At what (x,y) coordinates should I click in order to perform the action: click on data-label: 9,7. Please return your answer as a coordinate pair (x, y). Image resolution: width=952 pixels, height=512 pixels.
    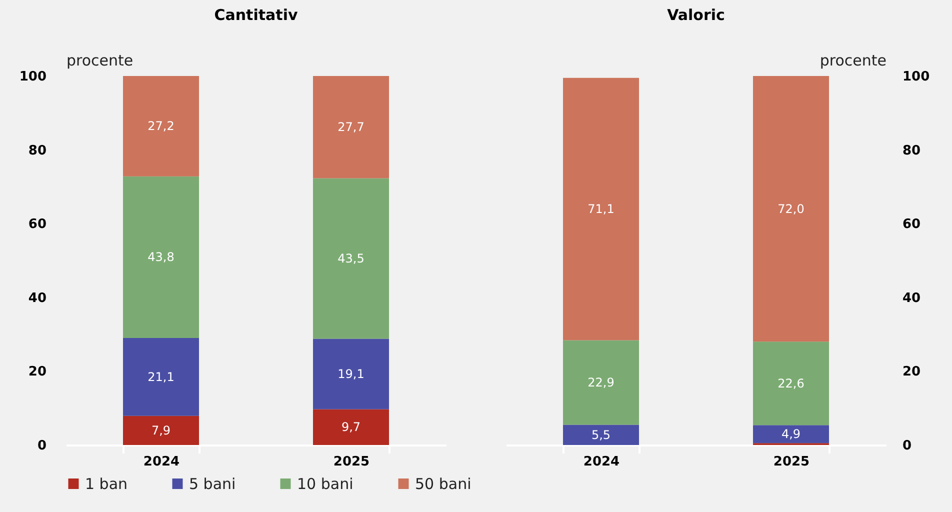
    Looking at the image, I should click on (351, 427).